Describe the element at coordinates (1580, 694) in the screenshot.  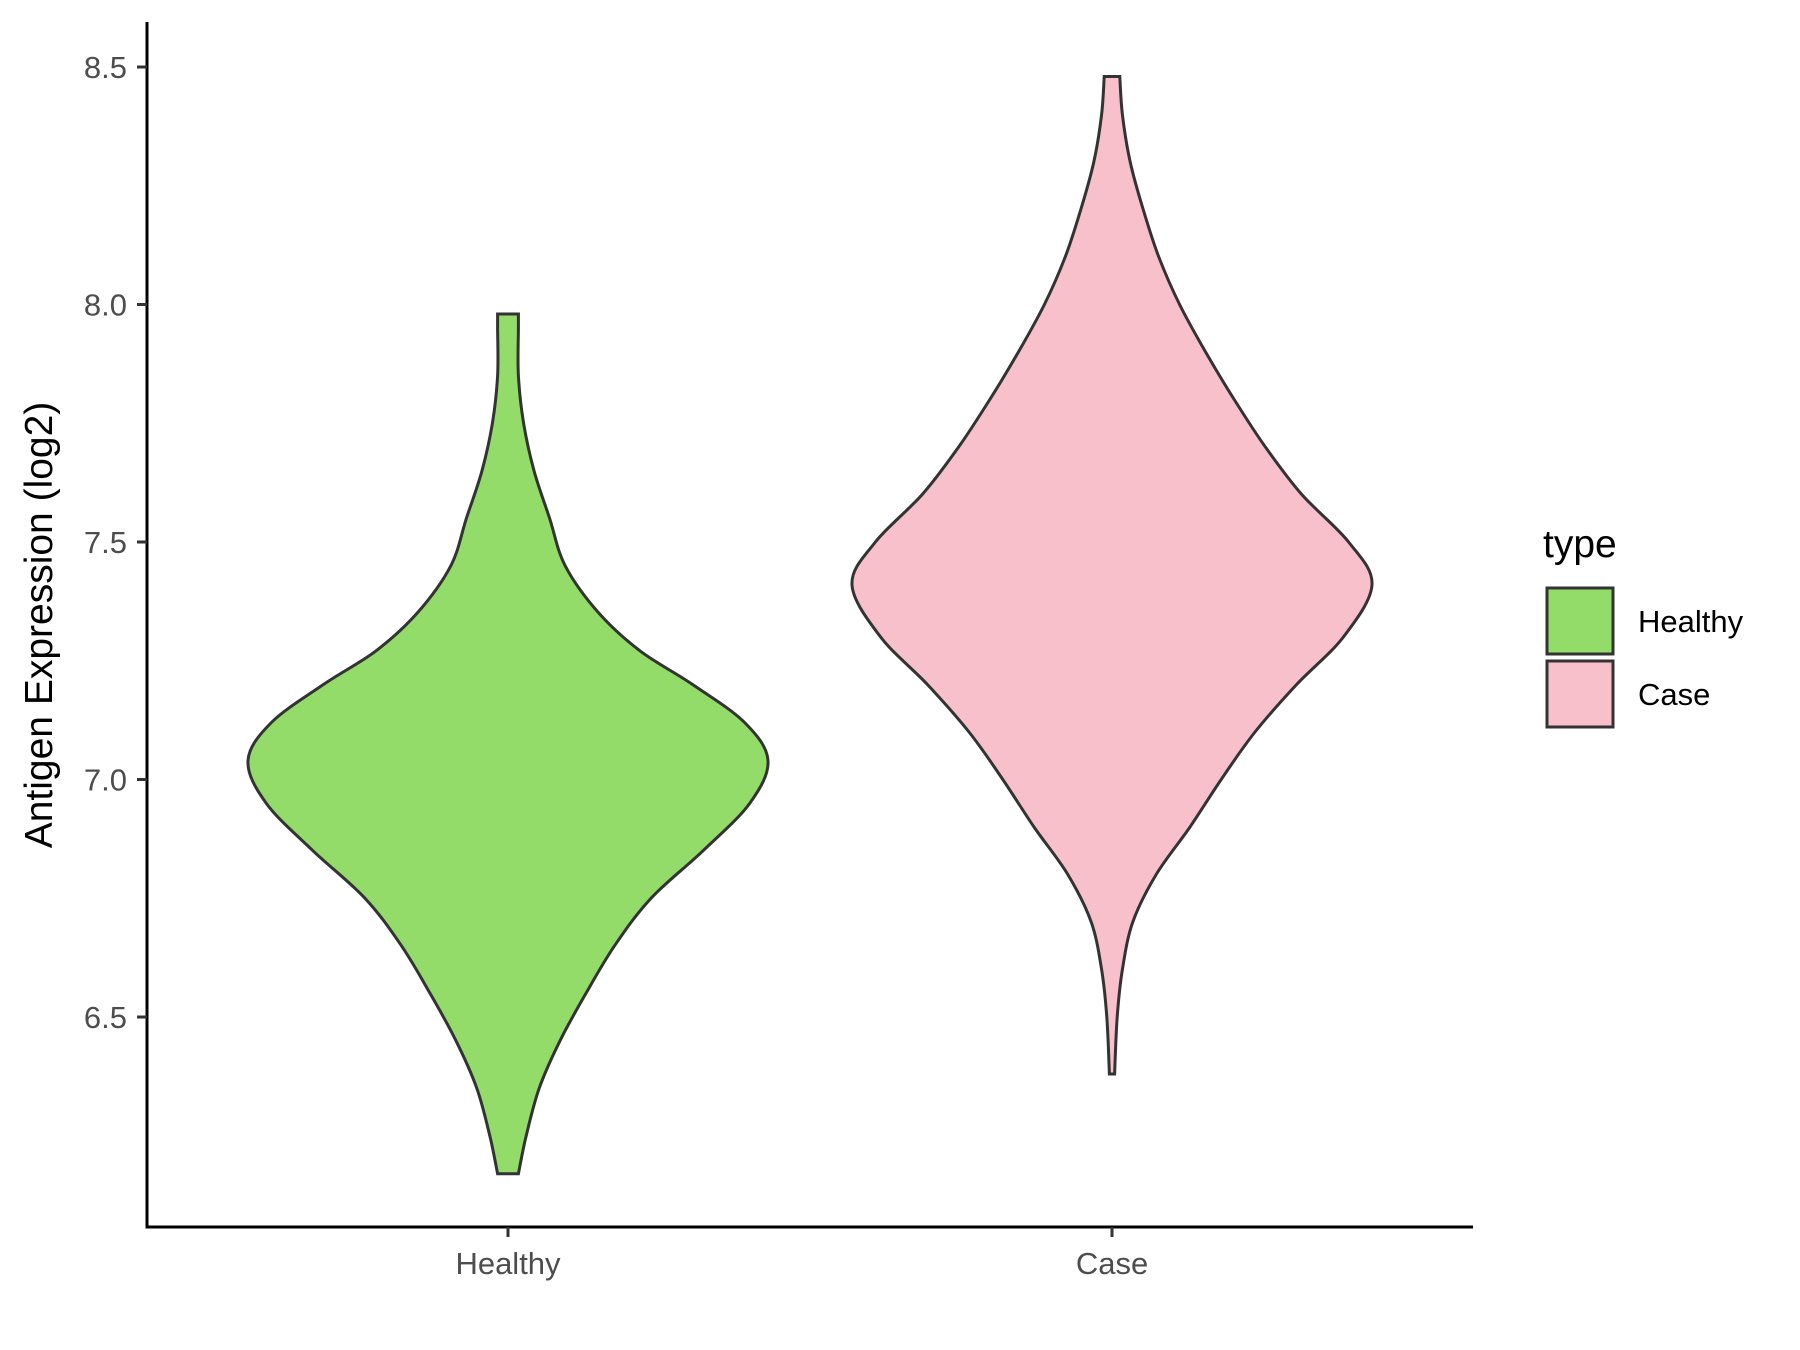
I see `legend-key-case` at that location.